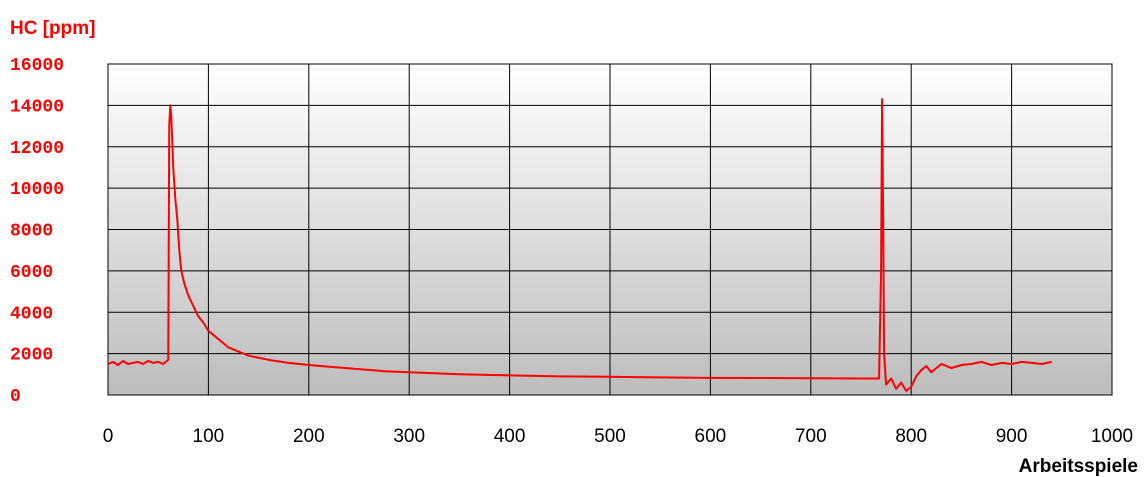  What do you see at coordinates (711, 436) in the screenshot?
I see `x-tick-label: 600` at bounding box center [711, 436].